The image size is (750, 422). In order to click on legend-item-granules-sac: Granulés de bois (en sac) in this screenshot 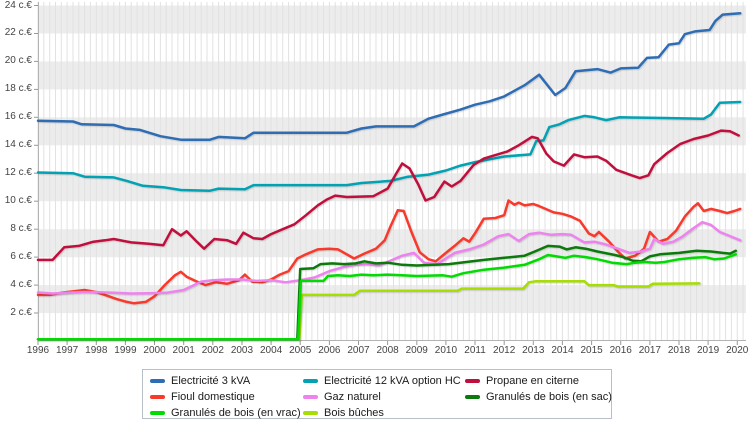, I will do `click(538, 397)`.